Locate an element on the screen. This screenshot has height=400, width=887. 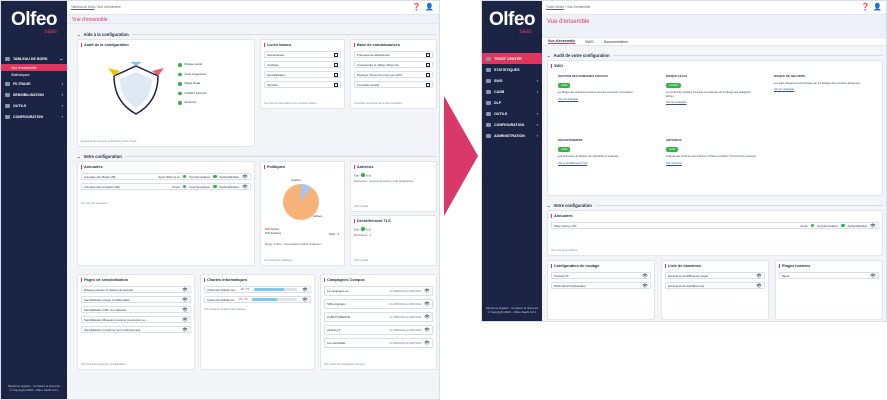
nav-statistiques: STATISTIQUES is located at coordinates (512, 69).